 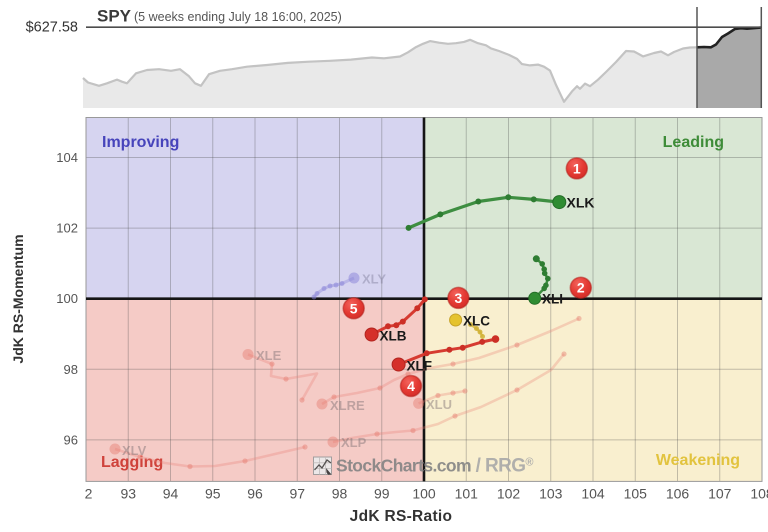 What do you see at coordinates (551, 494) in the screenshot?
I see `svg-text: 103` at bounding box center [551, 494].